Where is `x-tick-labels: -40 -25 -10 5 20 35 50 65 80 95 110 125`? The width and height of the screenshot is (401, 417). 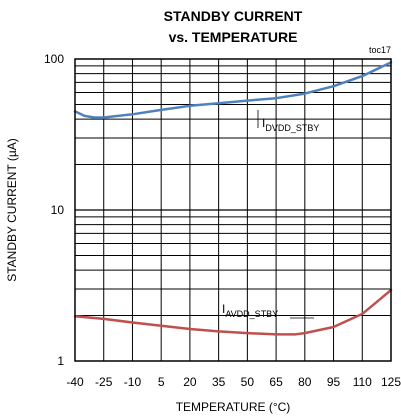
x-tick-labels: -40 -25 -10 5 20 35 50 65 80 95 110 125 is located at coordinates (233, 382).